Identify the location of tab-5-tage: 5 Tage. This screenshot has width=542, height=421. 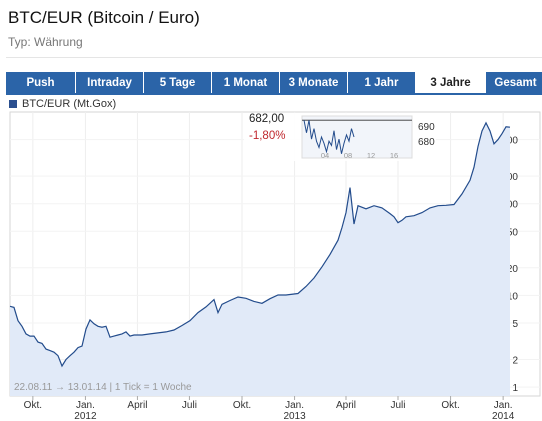
(178, 83).